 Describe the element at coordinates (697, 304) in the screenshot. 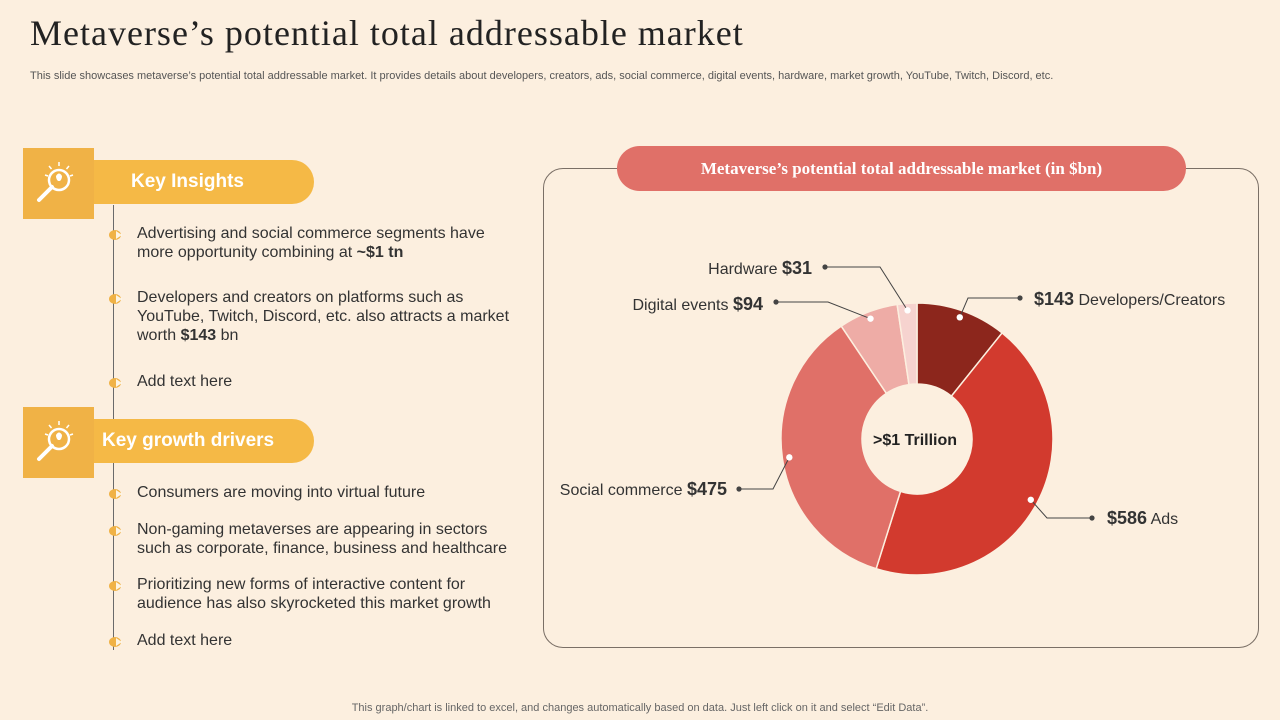

I see `slice-label: Digital events $94` at that location.